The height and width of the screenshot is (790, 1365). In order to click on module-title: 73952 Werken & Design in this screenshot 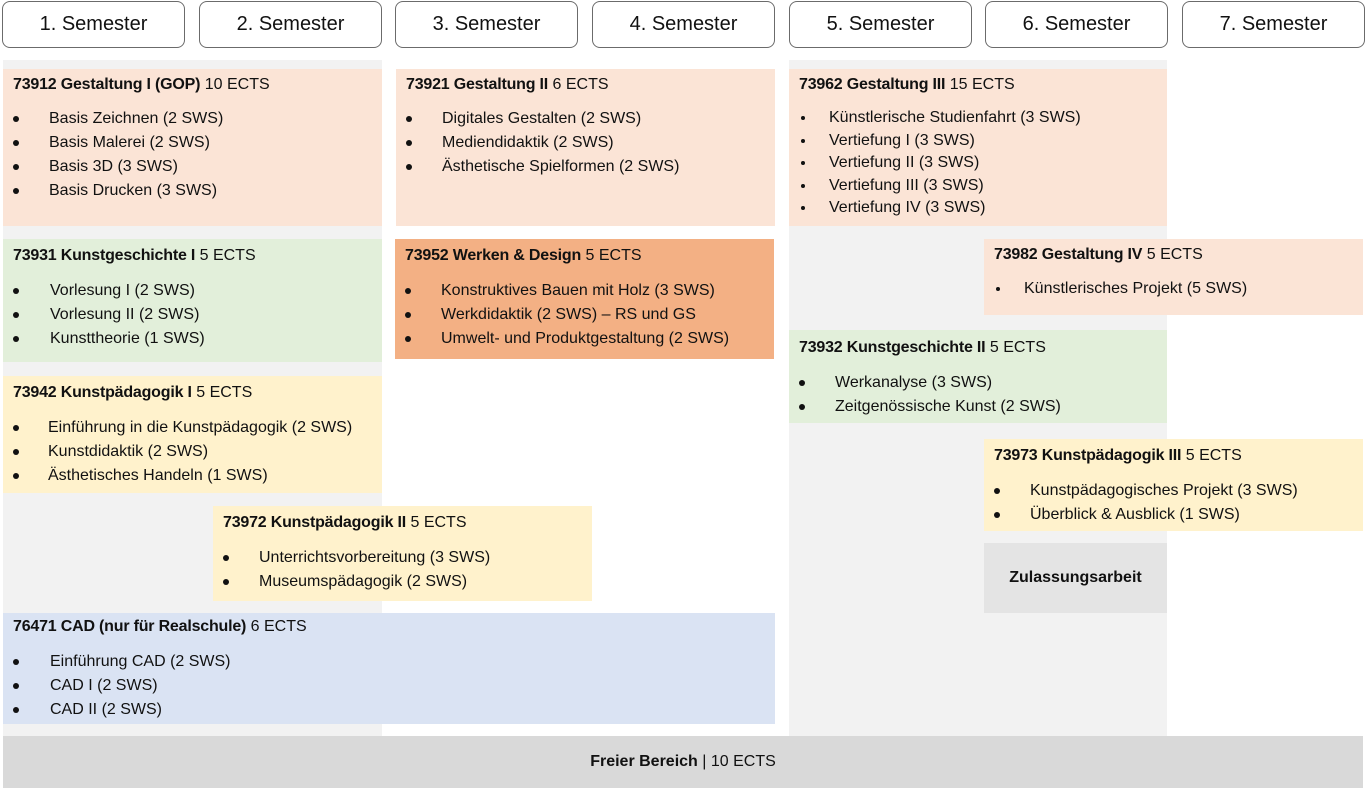, I will do `click(493, 255)`.